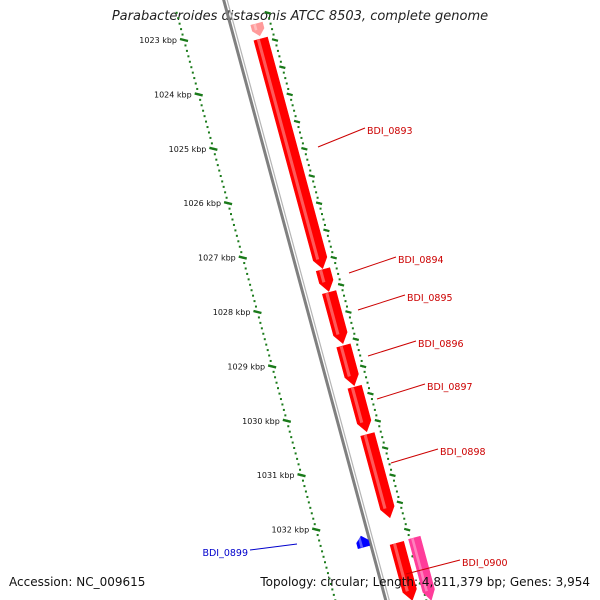 The width and height of the screenshot is (600, 600). I want to click on tick-label: 1024 kbp, so click(173, 94).